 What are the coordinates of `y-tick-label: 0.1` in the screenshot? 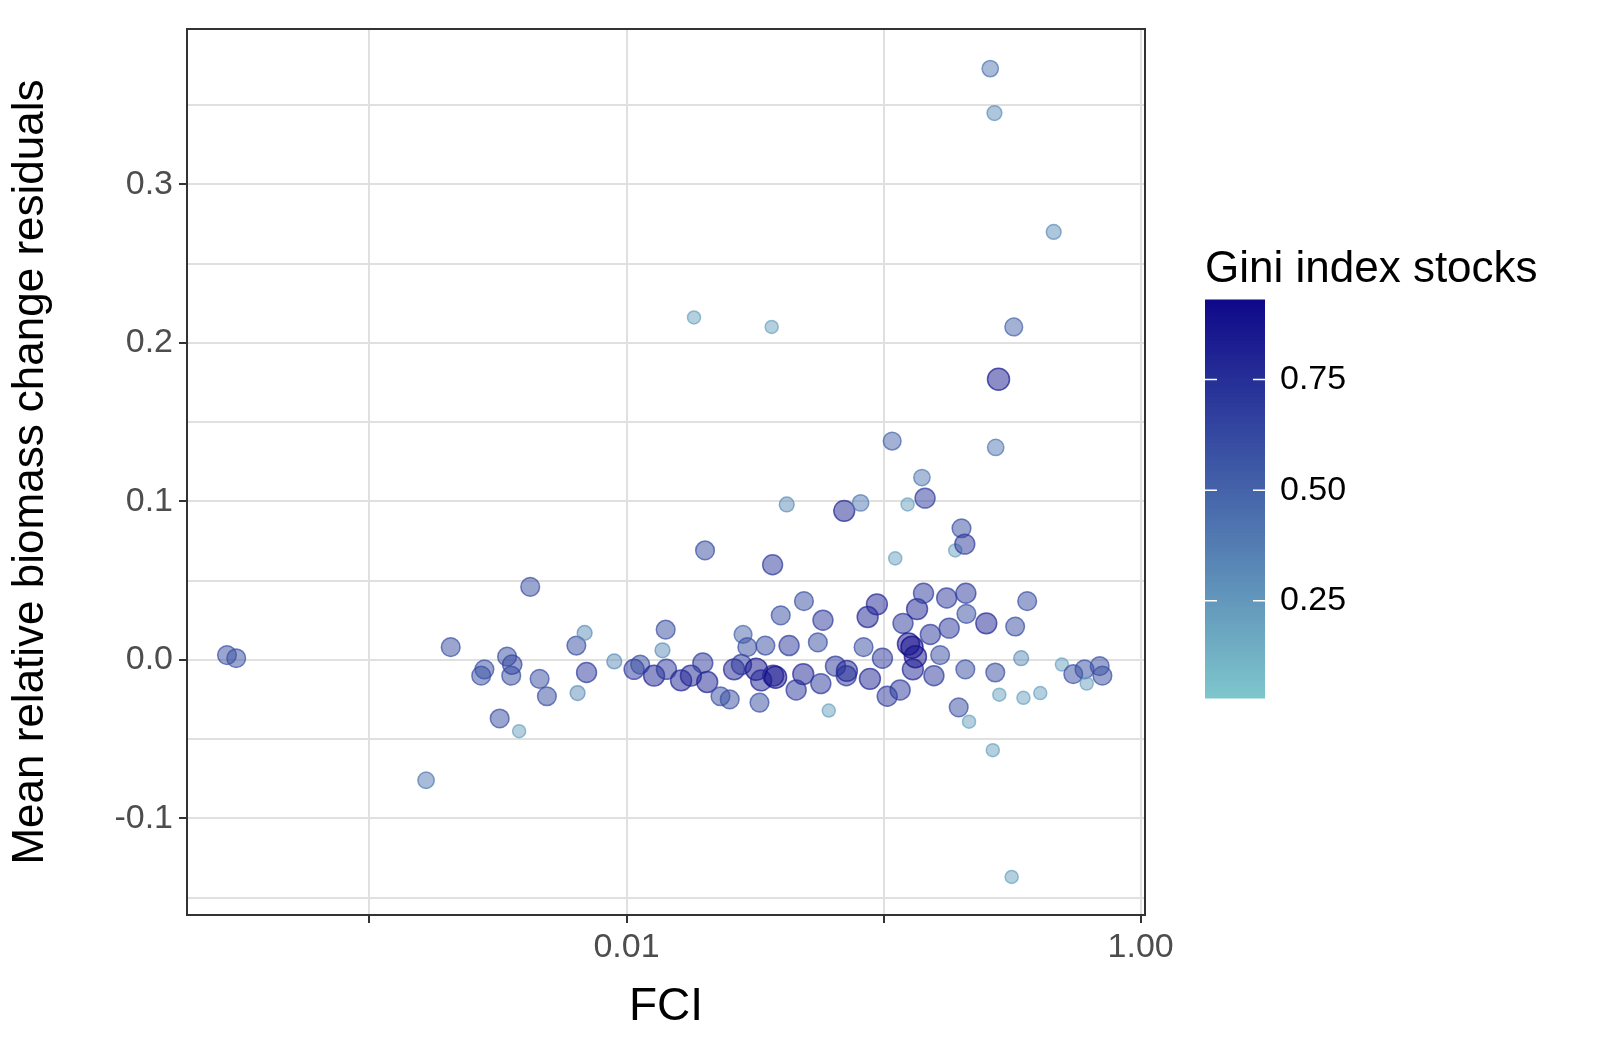 It's located at (149, 498).